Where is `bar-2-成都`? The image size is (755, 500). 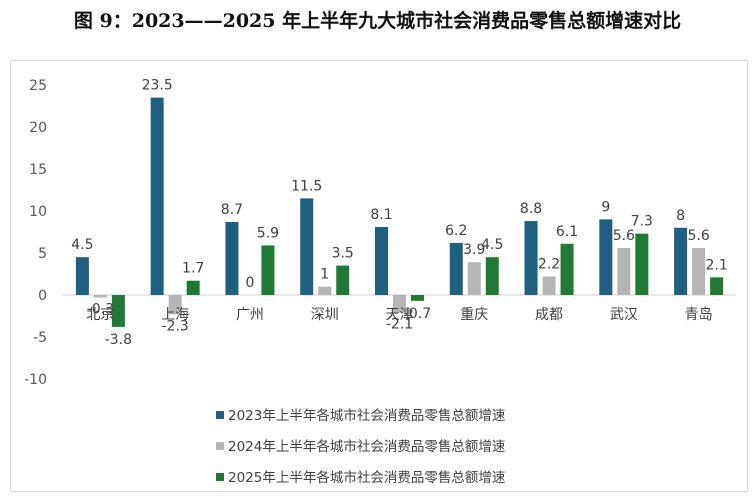 bar-2-成都 is located at coordinates (549, 285).